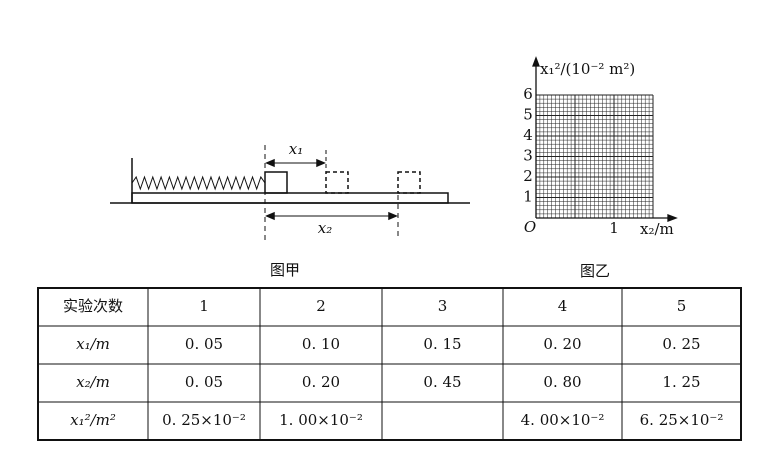 The image size is (775, 451). I want to click on label-x1: x₁, so click(296, 149).